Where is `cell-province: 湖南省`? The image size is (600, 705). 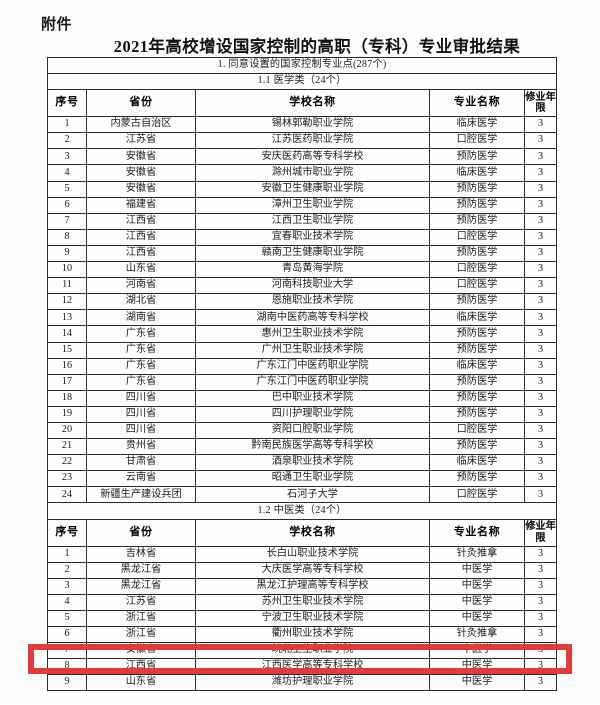
cell-province: 湖南省 is located at coordinates (141, 318).